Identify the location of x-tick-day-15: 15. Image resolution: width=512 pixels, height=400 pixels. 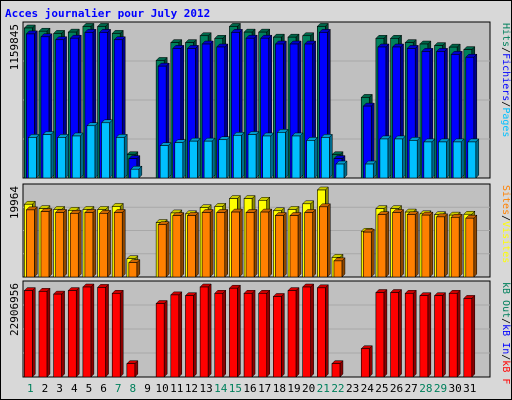
(235, 388).